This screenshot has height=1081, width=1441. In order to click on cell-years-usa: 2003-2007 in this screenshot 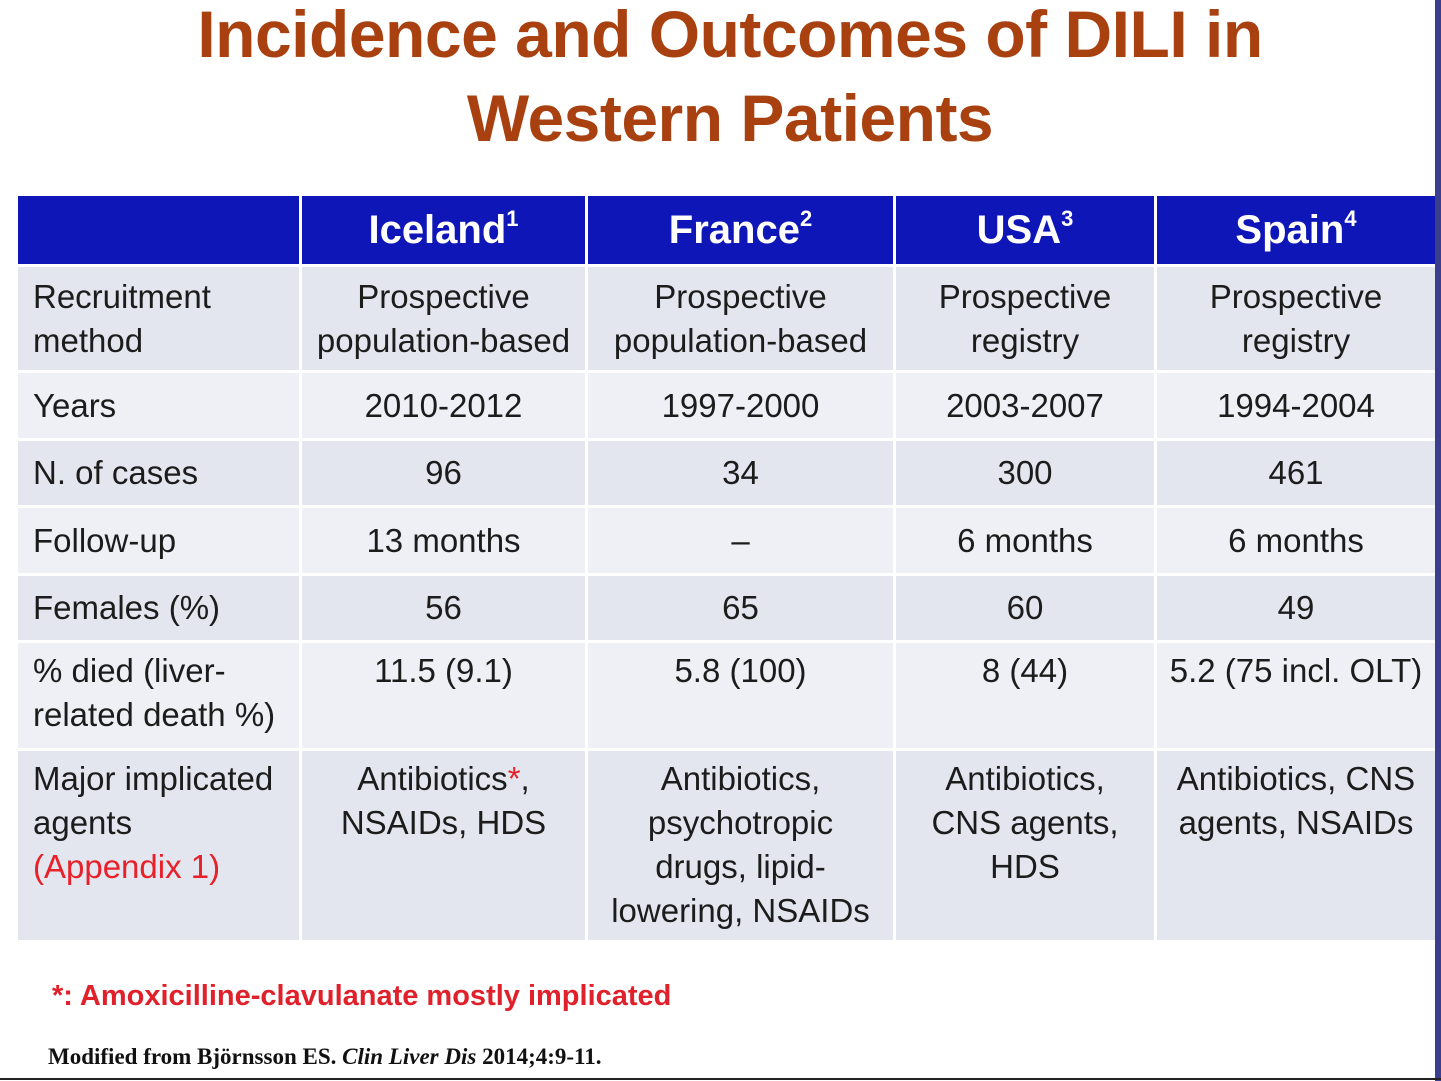, I will do `click(1026, 407)`.